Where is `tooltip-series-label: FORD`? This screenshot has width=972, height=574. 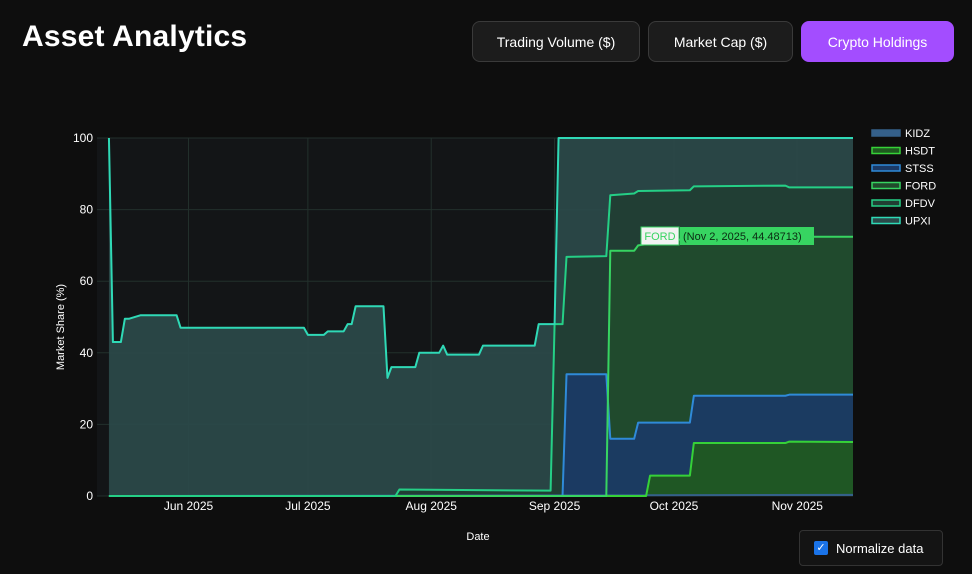
tooltip-series-label: FORD is located at coordinates (659, 237).